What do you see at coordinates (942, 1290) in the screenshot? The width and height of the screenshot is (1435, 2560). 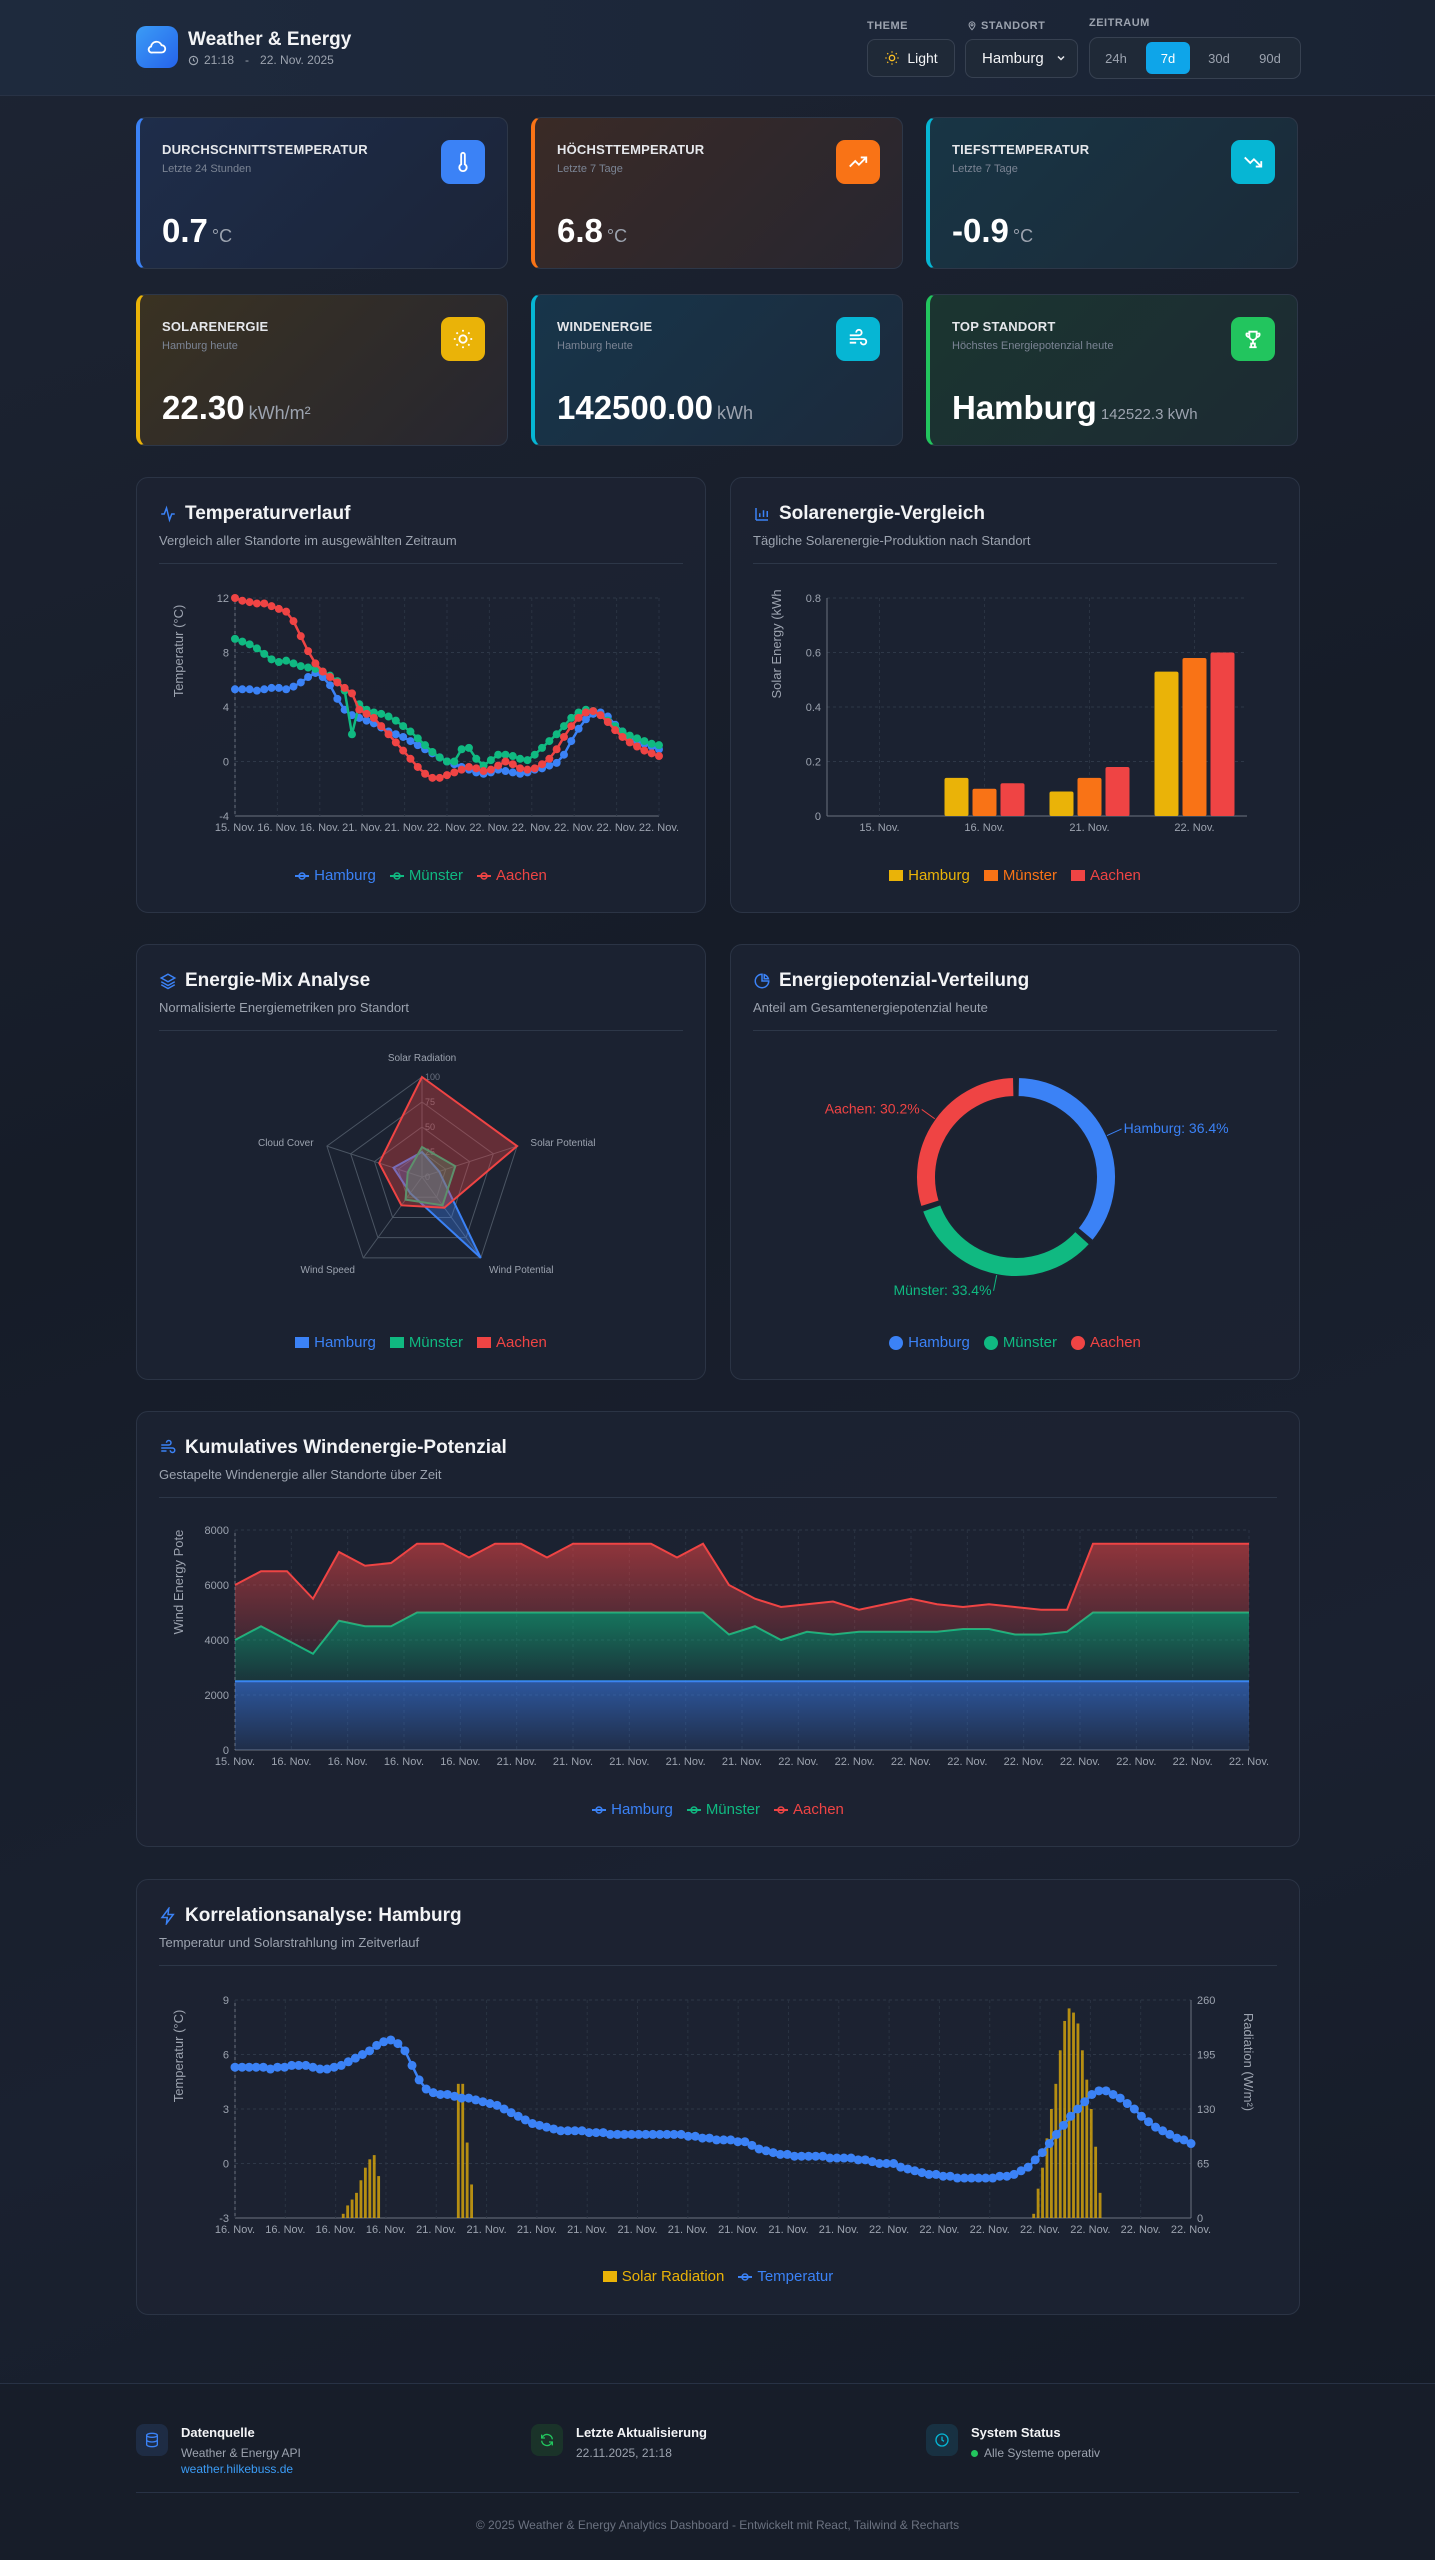 I see `donut-label: Münster: 33.4%` at bounding box center [942, 1290].